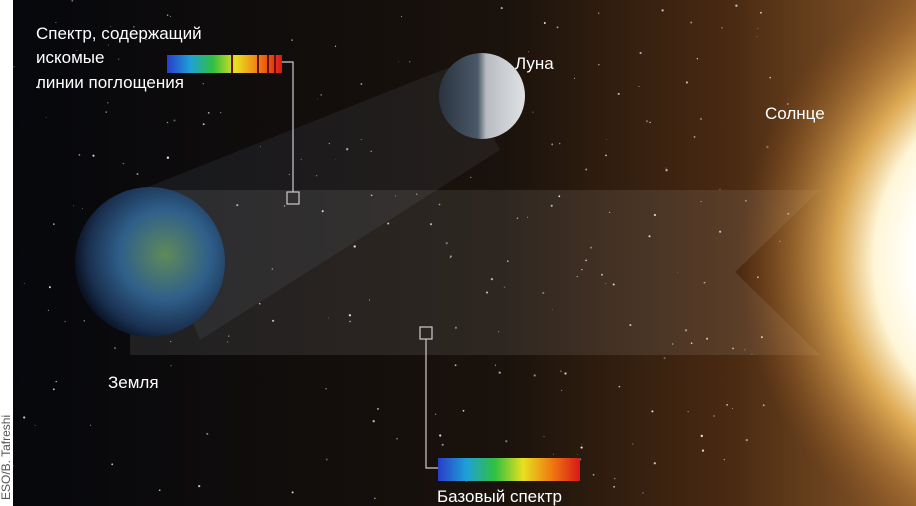 This screenshot has height=506, width=916. What do you see at coordinates (70, 57) in the screenshot?
I see `label: искомые` at bounding box center [70, 57].